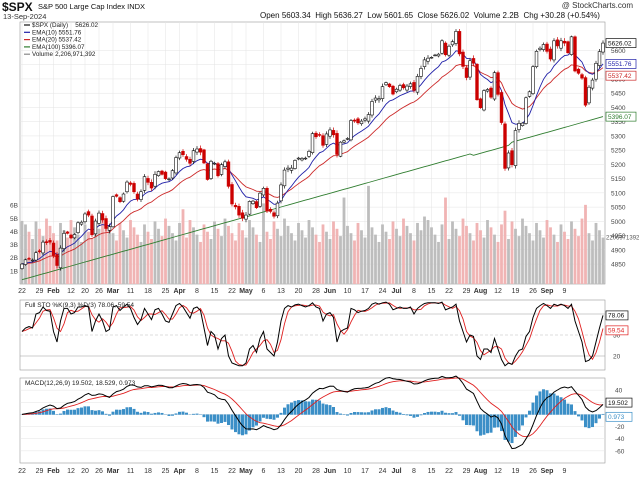 The image size is (639, 478). What do you see at coordinates (365, 471) in the screenshot?
I see `macd-x-label: 17` at bounding box center [365, 471].